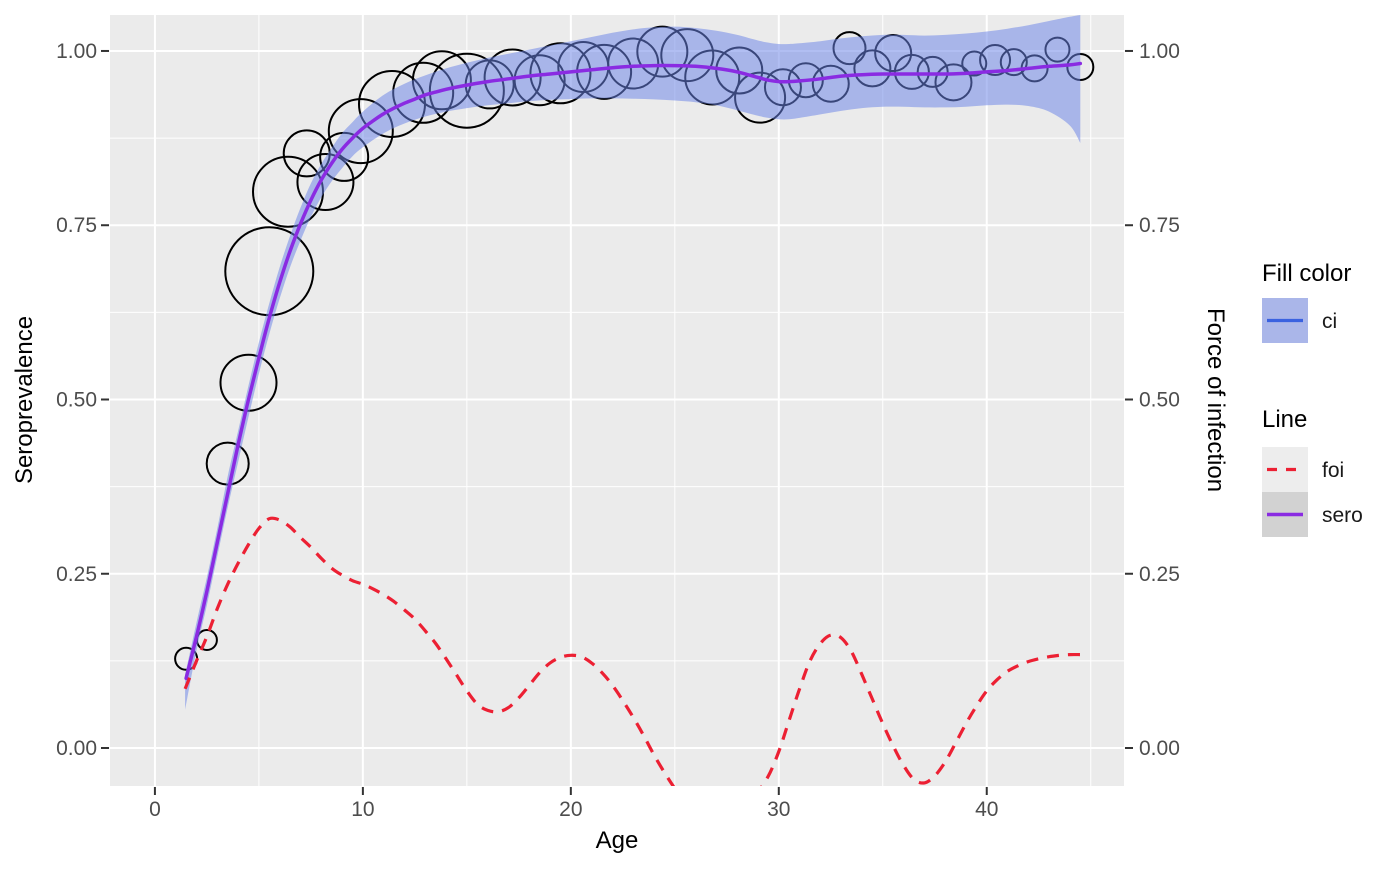  What do you see at coordinates (155, 809) in the screenshot?
I see `x-tick-label: 0` at bounding box center [155, 809].